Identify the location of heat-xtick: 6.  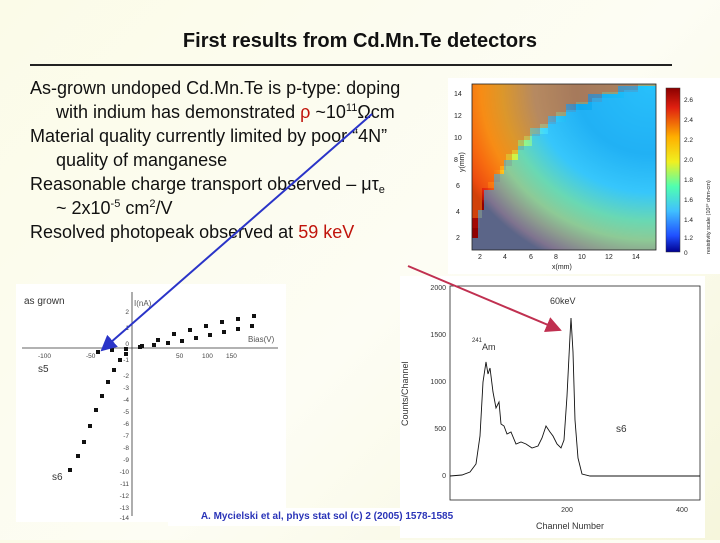
(531, 257).